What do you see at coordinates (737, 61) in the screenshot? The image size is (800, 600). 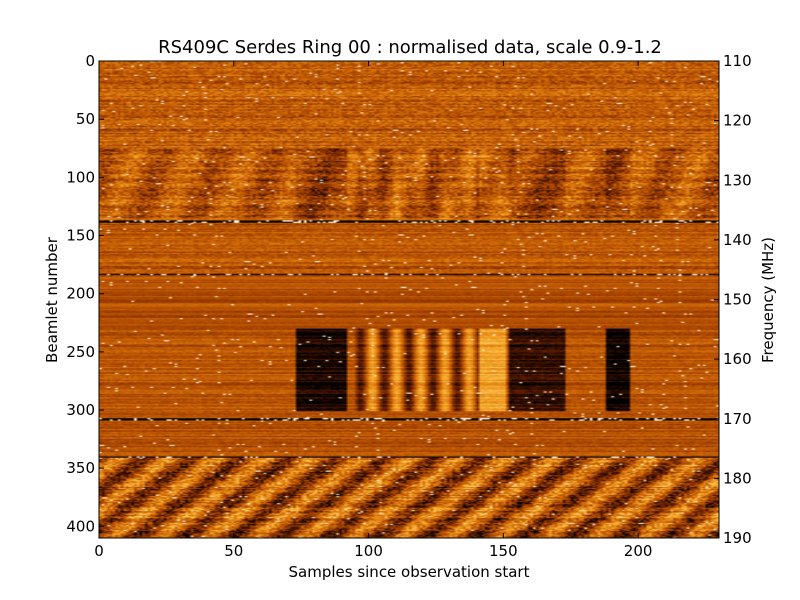 I see `y-right-tick-label: 110` at bounding box center [737, 61].